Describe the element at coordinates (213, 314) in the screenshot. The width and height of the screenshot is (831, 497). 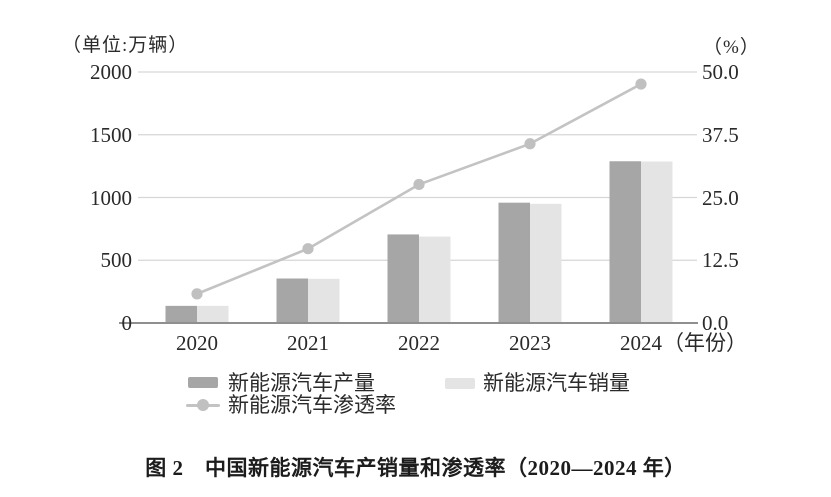
I see `bar-sales-2020` at that location.